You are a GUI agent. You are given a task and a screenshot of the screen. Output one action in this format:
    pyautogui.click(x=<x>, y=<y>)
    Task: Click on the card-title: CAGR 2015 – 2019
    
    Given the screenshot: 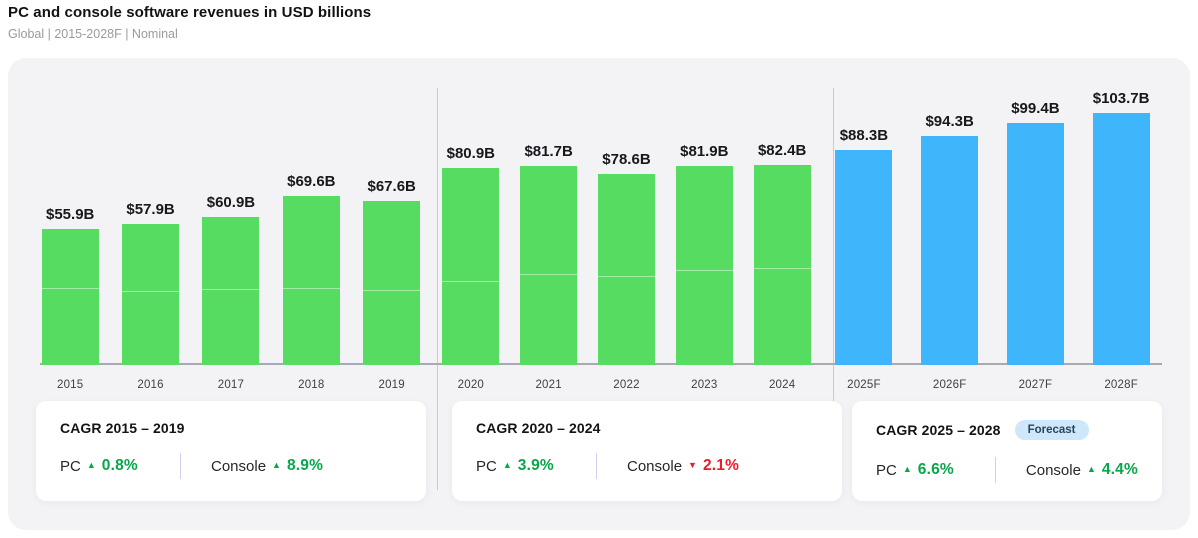 What is the action you would take?
    pyautogui.click(x=122, y=428)
    